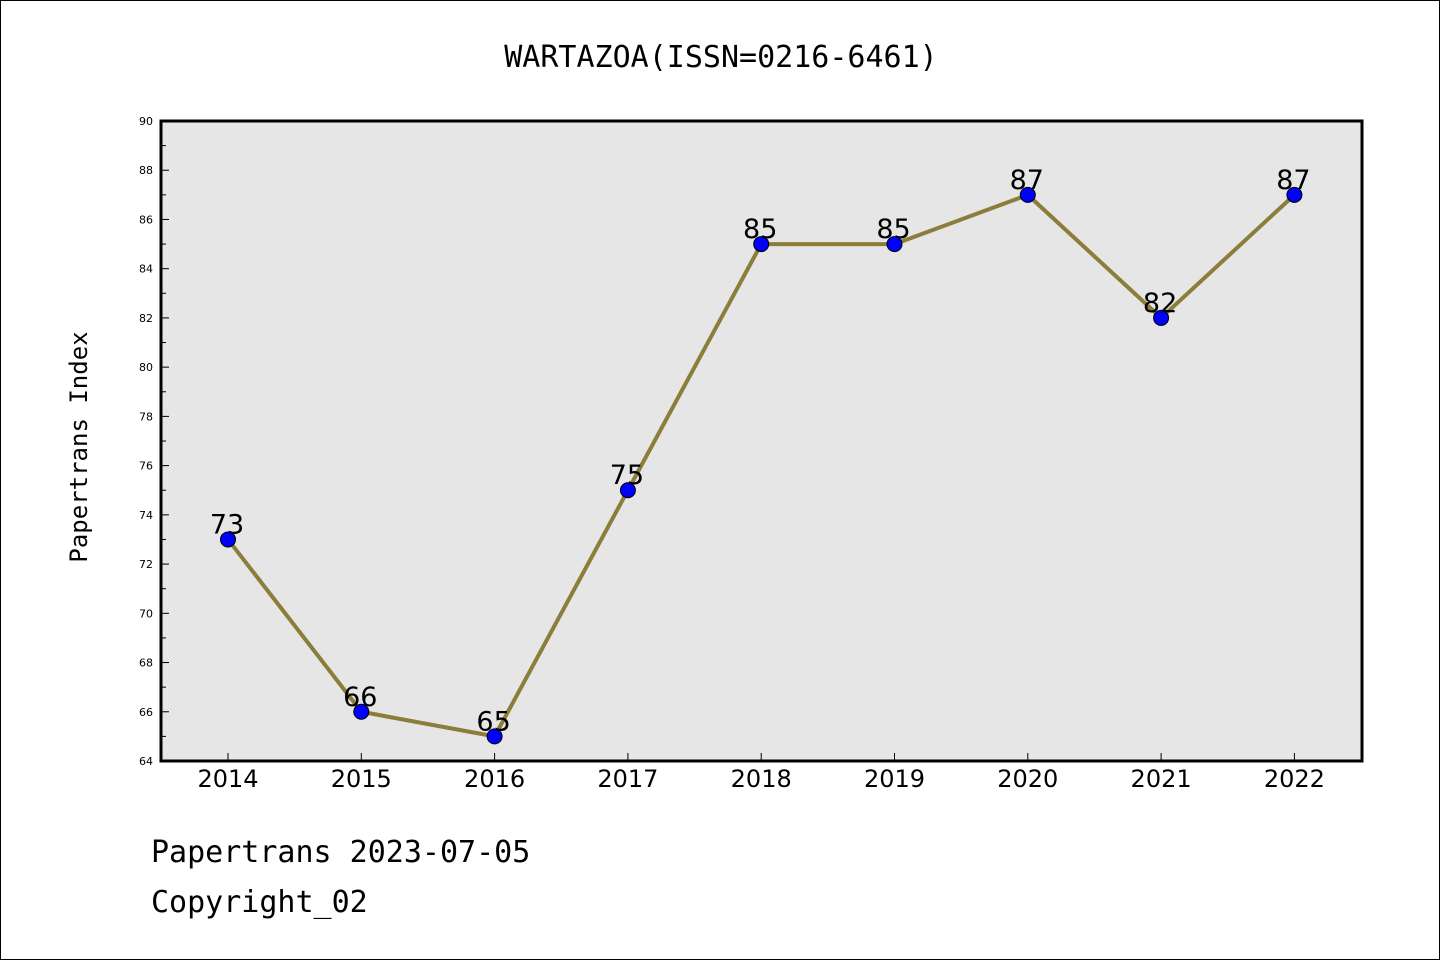  What do you see at coordinates (146, 613) in the screenshot?
I see `y-tick-label: 70` at bounding box center [146, 613].